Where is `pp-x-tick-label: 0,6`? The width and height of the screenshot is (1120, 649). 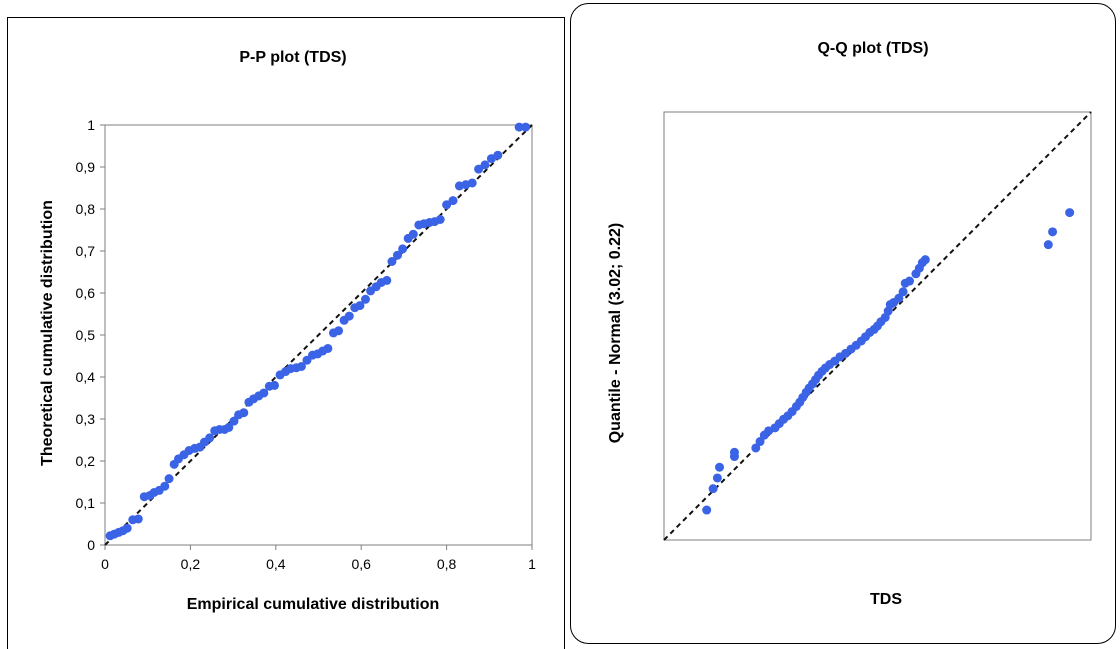 pp-x-tick-label: 0,6 is located at coordinates (361, 564).